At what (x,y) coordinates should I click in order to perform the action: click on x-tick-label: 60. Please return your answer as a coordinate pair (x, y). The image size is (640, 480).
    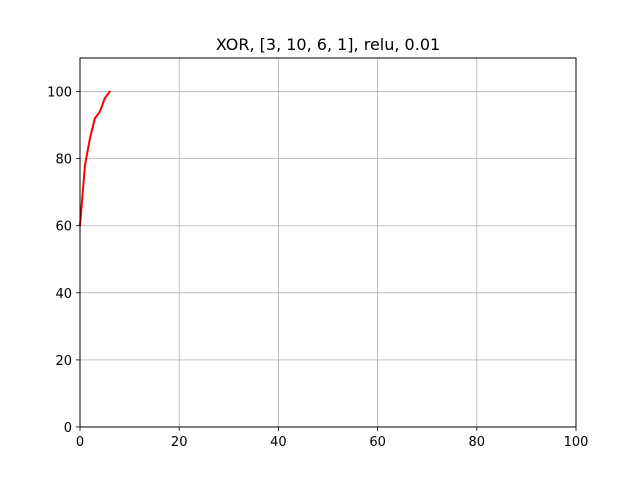
    Looking at the image, I should click on (377, 442).